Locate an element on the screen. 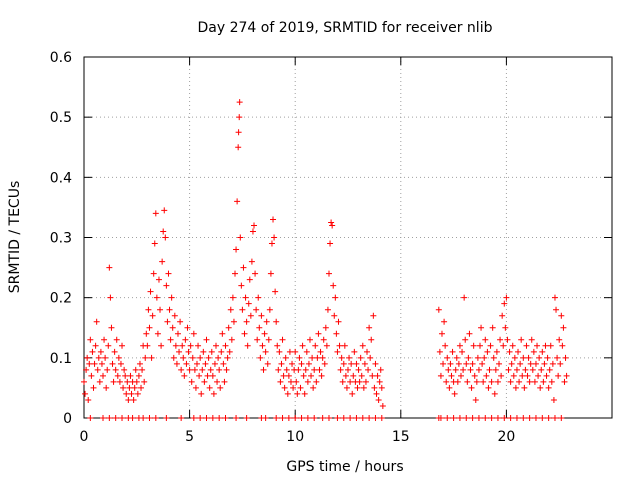 Image resolution: width=640 pixels, height=480 pixels. x-tick-labels: 0 5 10 15 20 is located at coordinates (298, 437).